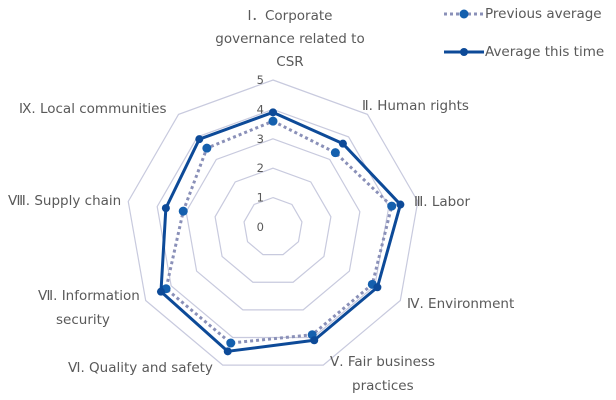 The image size is (616, 400). Describe the element at coordinates (464, 14) in the screenshot. I see `dotted-line-marker-icon` at that location.